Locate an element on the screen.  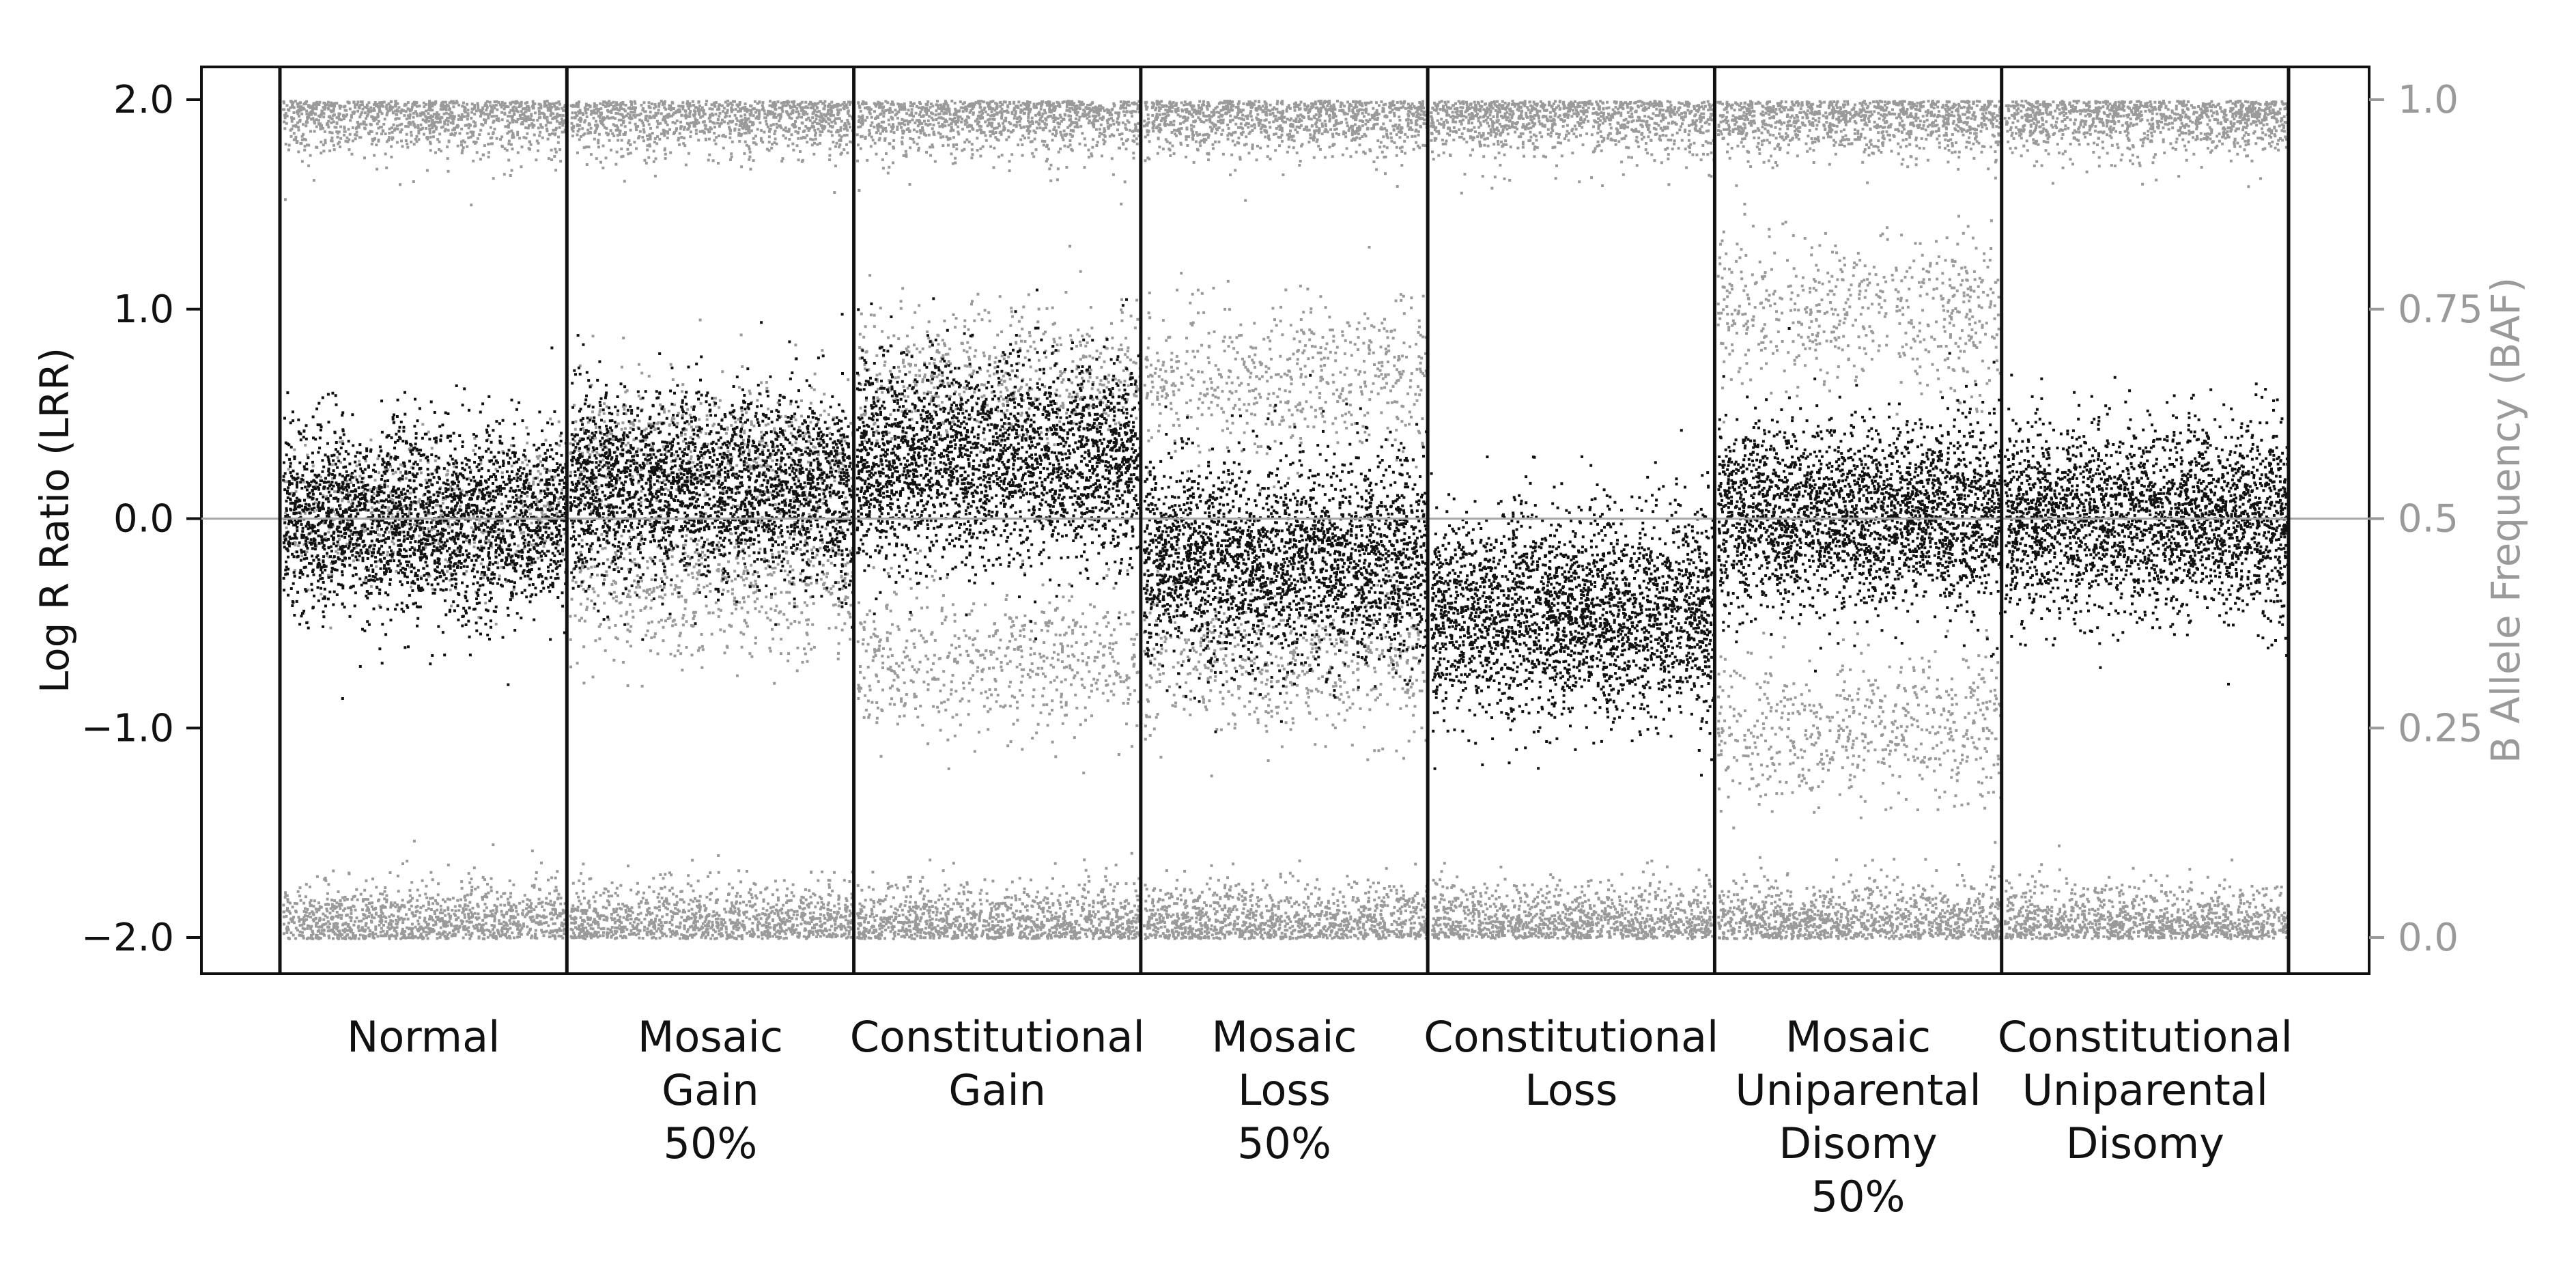
panel-7-points is located at coordinates (2146, 520).